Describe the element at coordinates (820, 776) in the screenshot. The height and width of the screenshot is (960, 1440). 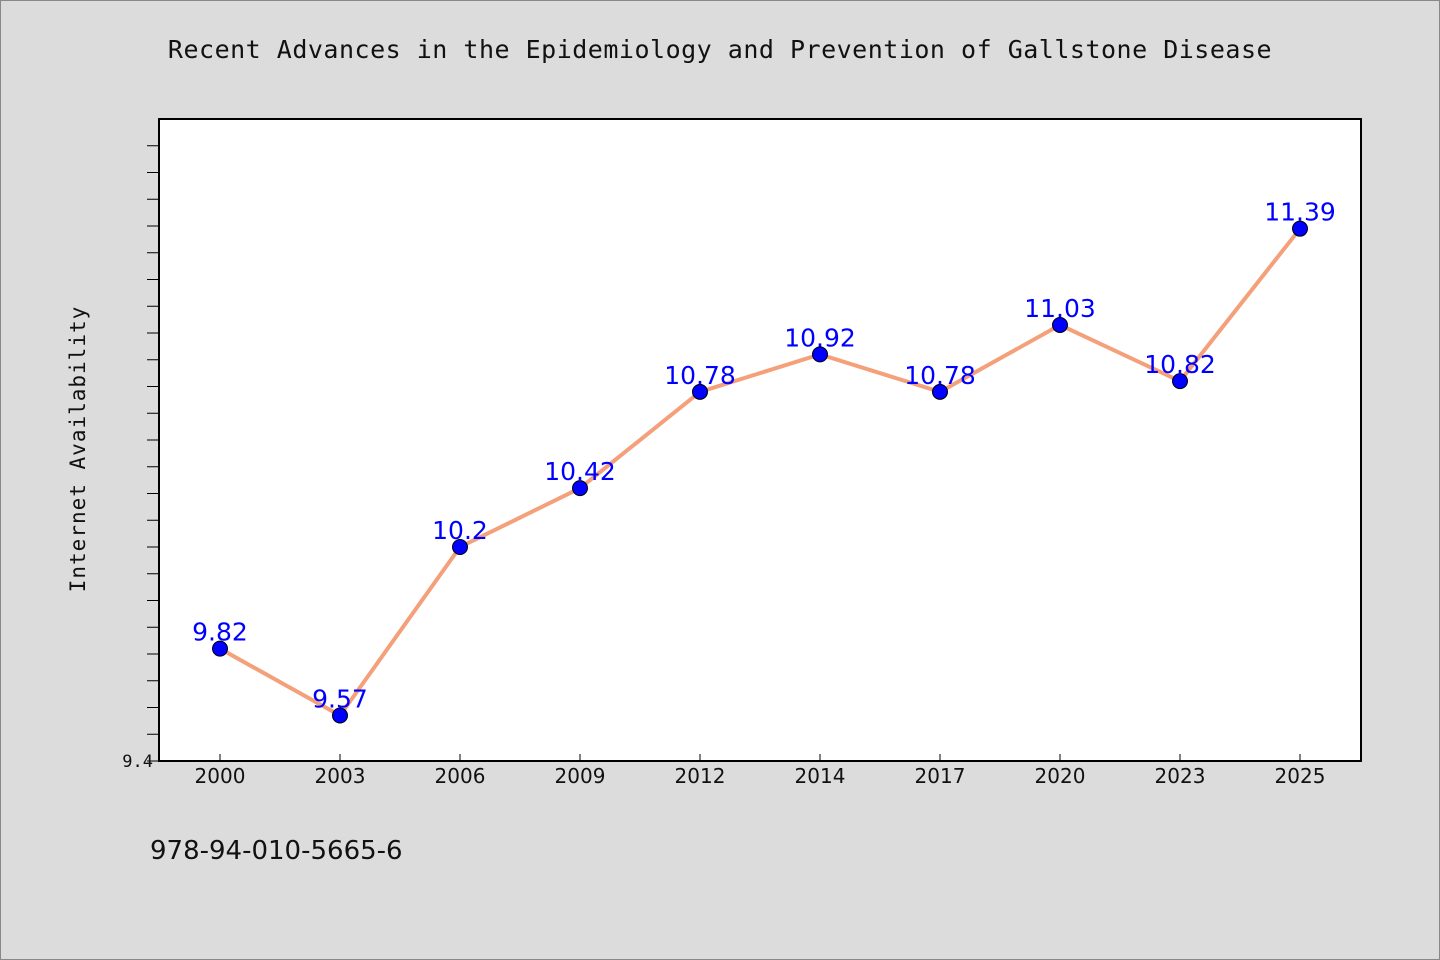
I see `x-tick-label: 2014` at that location.